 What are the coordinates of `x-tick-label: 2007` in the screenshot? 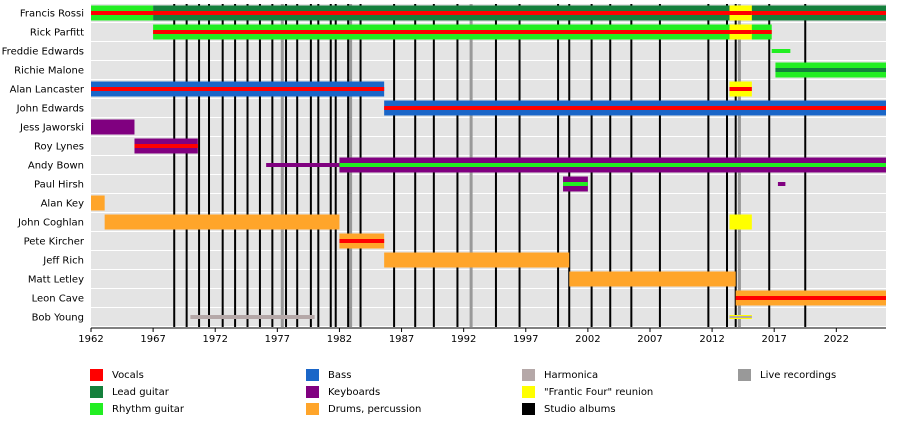 It's located at (649, 339).